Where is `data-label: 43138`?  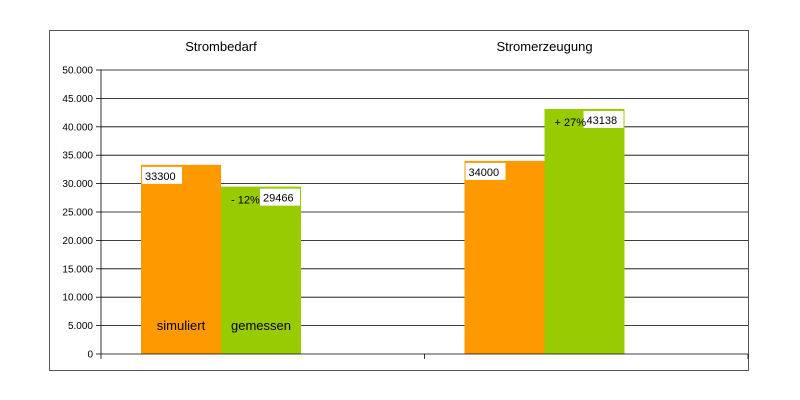 data-label: 43138 is located at coordinates (602, 121).